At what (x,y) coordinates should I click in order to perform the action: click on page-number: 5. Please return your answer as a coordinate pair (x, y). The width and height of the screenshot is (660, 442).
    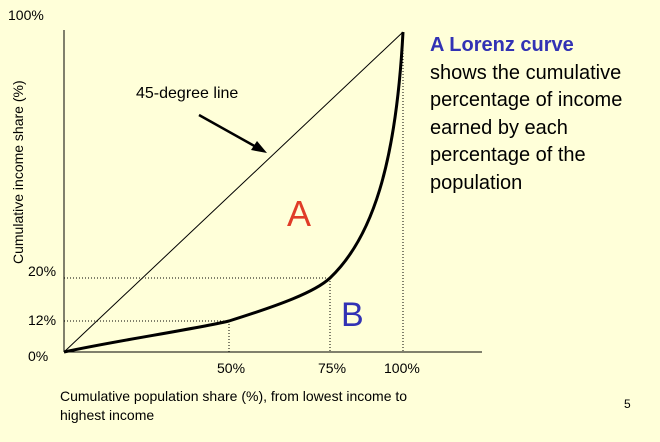
    Looking at the image, I should click on (627, 404).